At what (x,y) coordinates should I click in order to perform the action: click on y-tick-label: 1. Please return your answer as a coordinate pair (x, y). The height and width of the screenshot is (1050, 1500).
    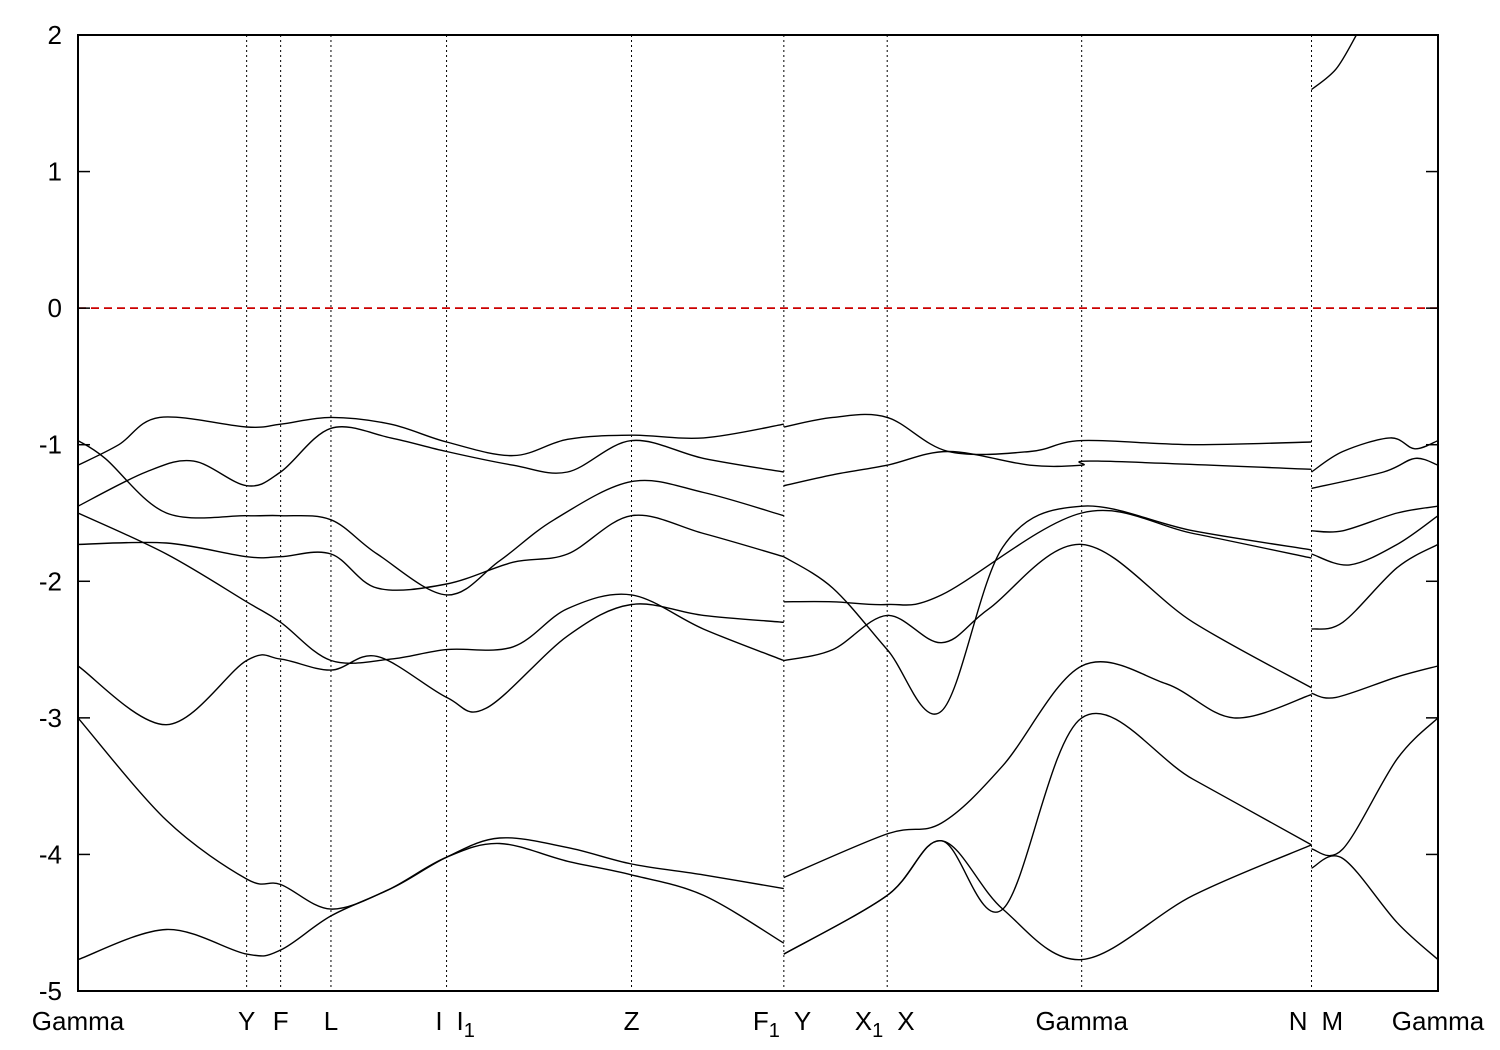
    Looking at the image, I should click on (55, 172).